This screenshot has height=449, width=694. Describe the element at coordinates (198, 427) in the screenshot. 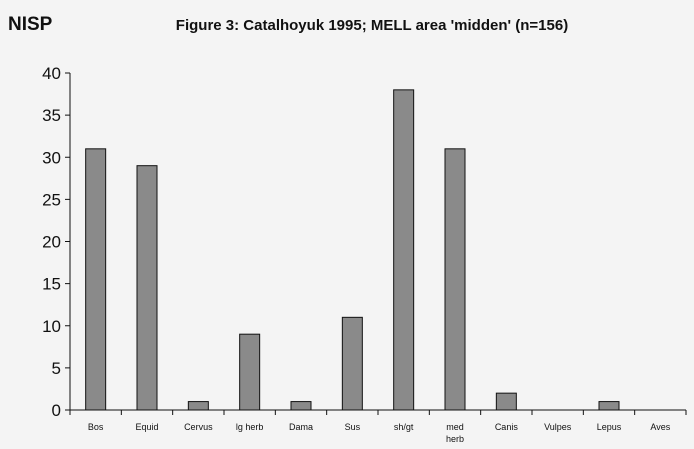

I see `x-tick-label: Cervus` at that location.